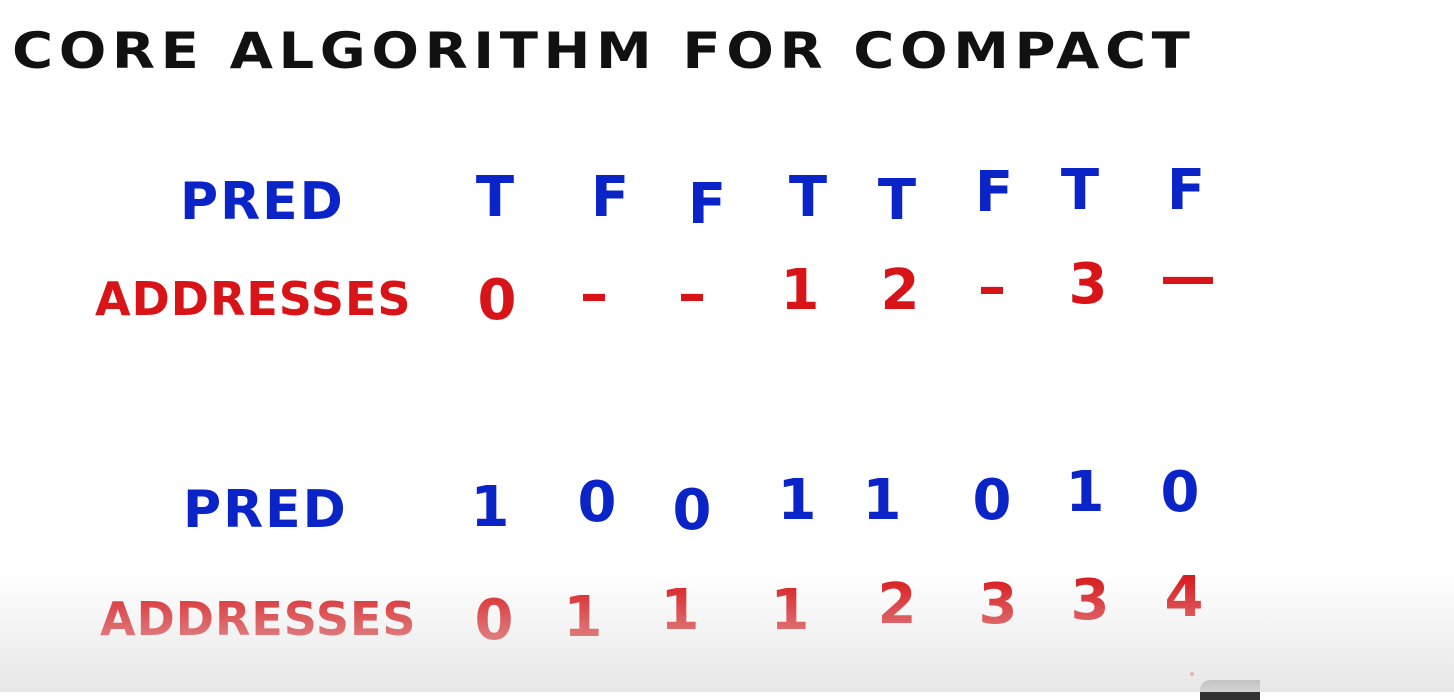  What do you see at coordinates (1192, 674) in the screenshot?
I see `pen-dot` at bounding box center [1192, 674].